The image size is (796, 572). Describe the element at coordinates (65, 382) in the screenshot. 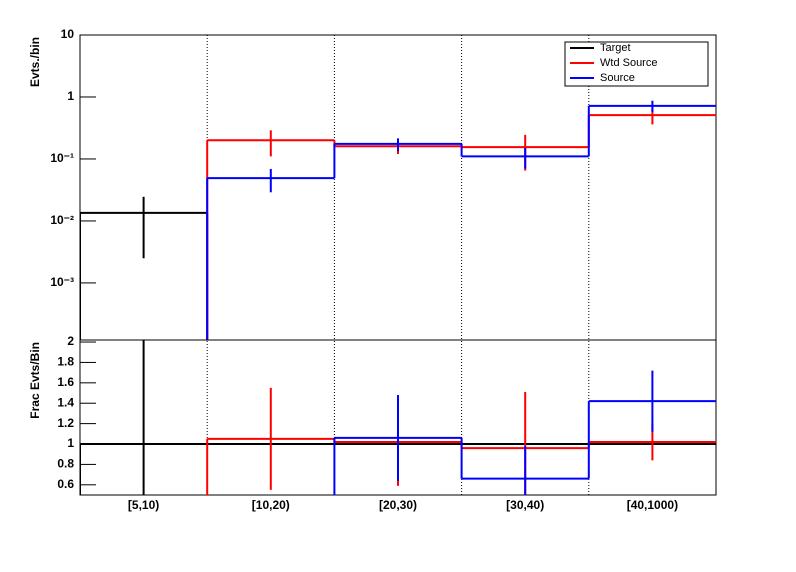

I see `y-tick-label: 1.6` at that location.